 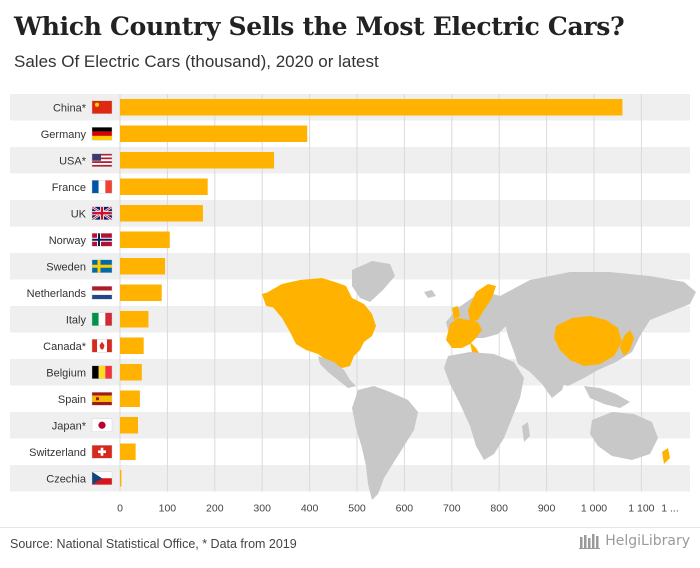 What do you see at coordinates (65, 347) in the screenshot?
I see `category-label: Canada*` at bounding box center [65, 347].